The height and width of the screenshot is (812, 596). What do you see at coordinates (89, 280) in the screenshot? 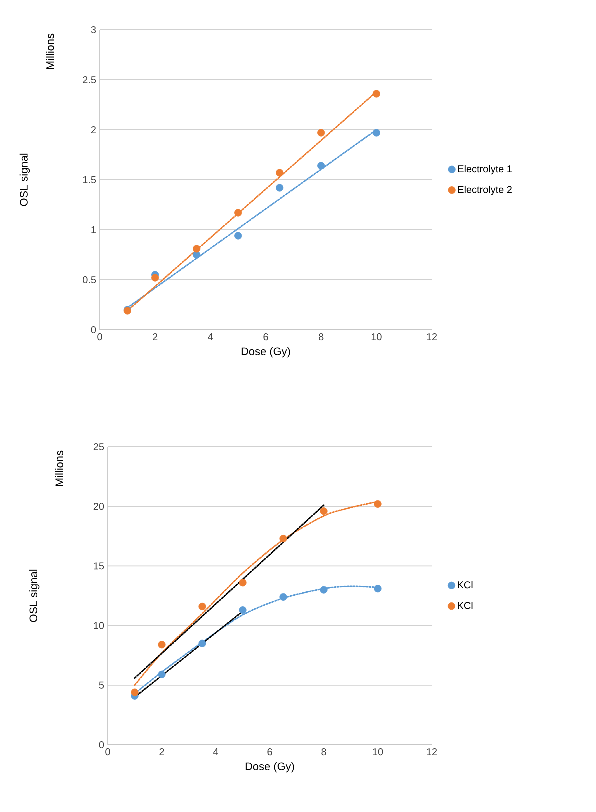
I see `y-tick-label: 0.5` at bounding box center [89, 280].